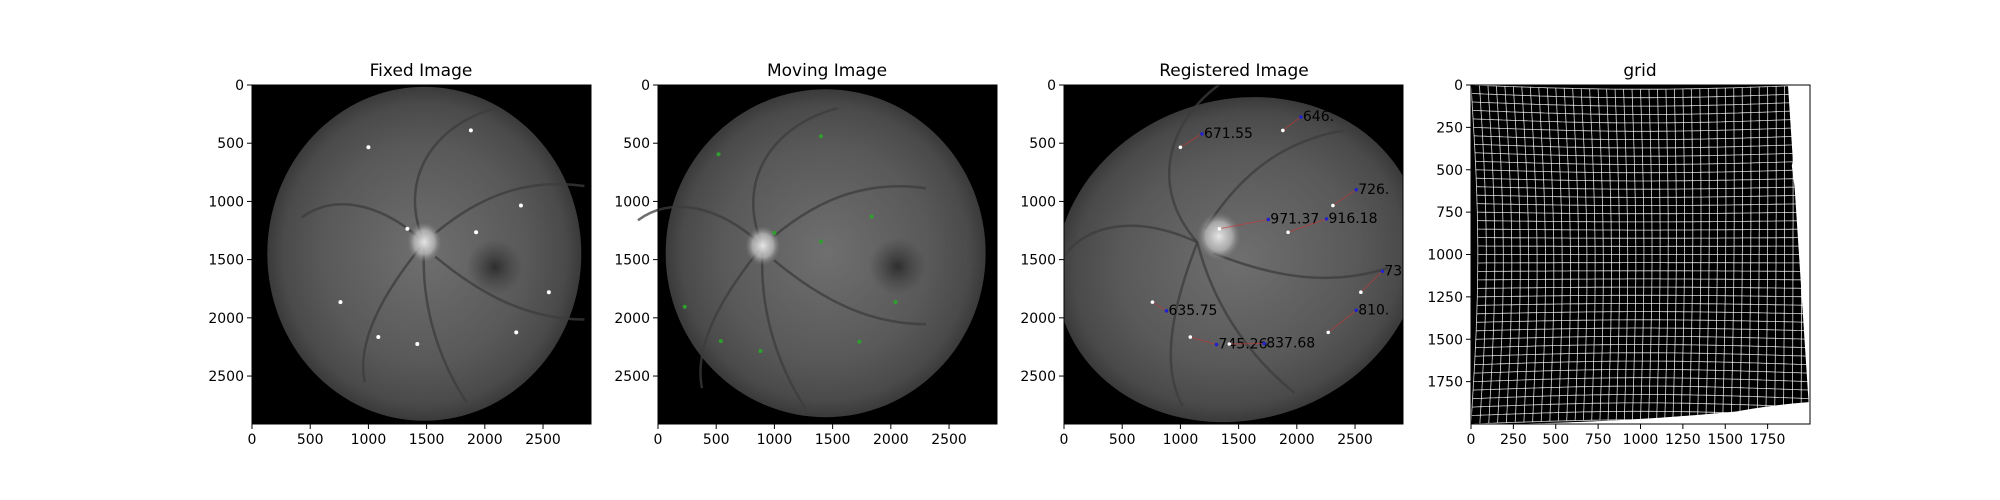 The image size is (2000, 500). I want to click on panel-title: Fixed Image, so click(421, 71).